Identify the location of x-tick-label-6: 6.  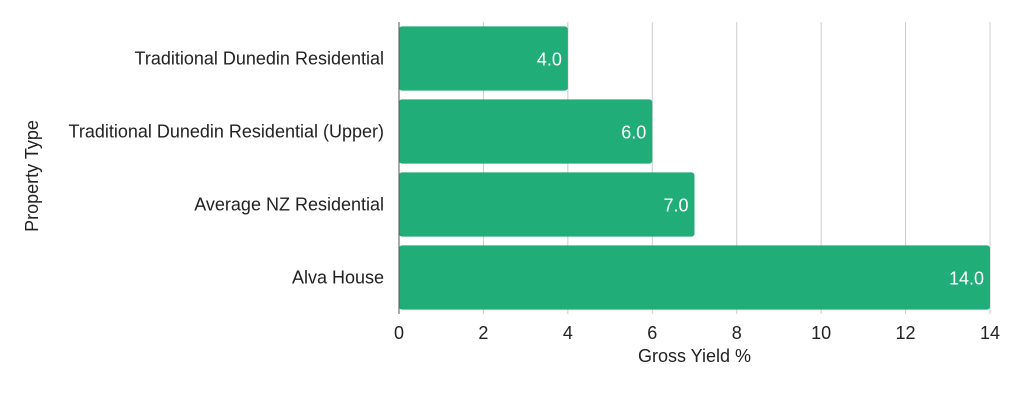
(652, 333).